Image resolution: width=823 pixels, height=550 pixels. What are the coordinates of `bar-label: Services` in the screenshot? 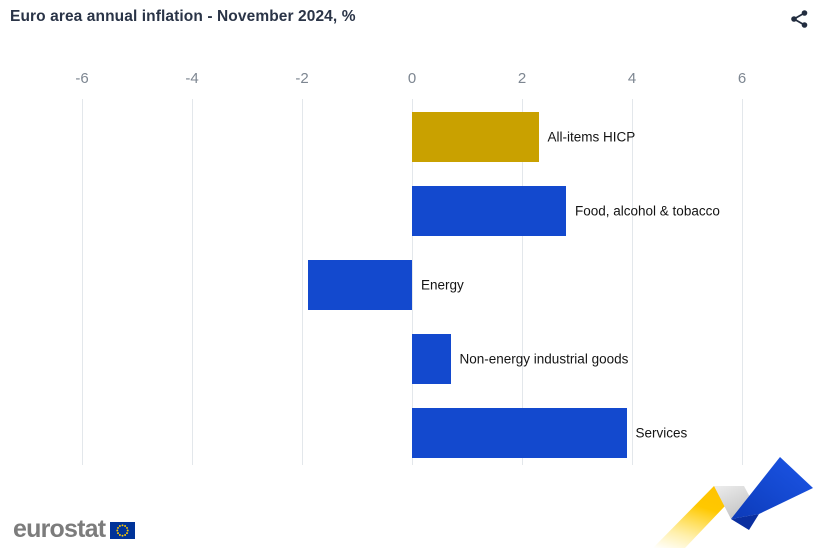 It's located at (661, 433).